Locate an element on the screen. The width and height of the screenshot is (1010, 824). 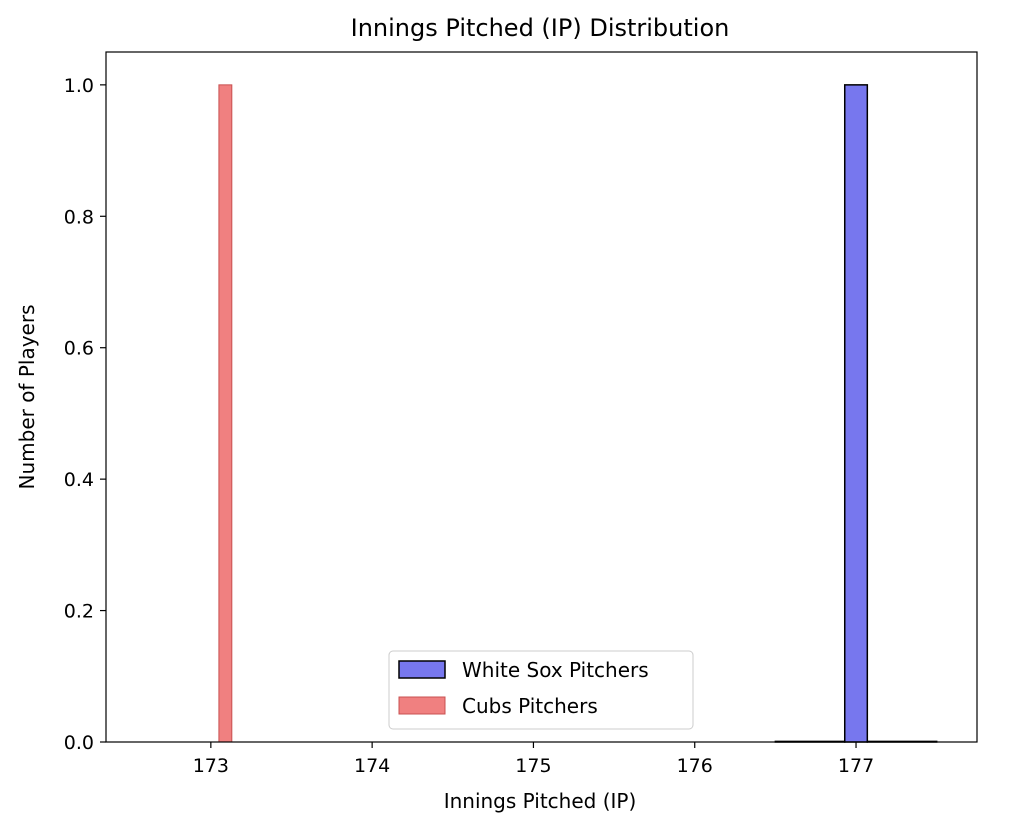
y-tick-label: 0.0 is located at coordinates (79, 743).